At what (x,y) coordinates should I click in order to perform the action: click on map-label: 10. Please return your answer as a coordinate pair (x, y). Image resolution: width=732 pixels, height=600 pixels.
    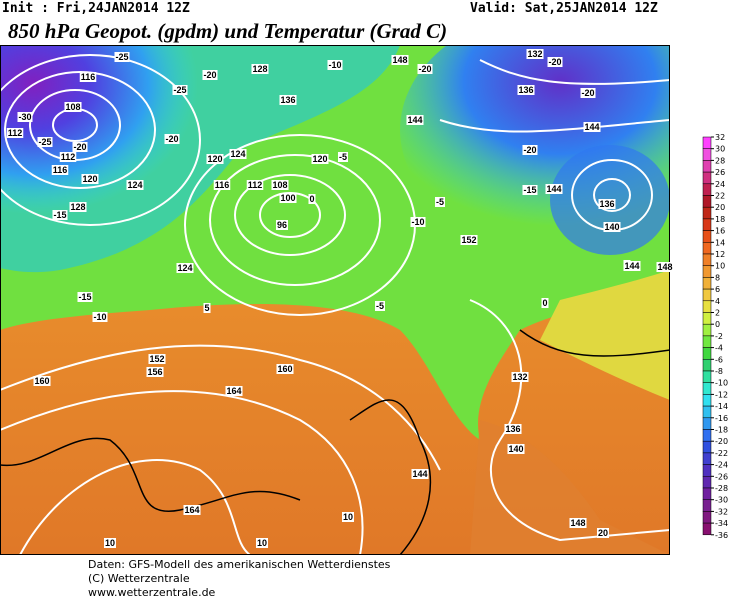
    Looking at the image, I should click on (348, 517).